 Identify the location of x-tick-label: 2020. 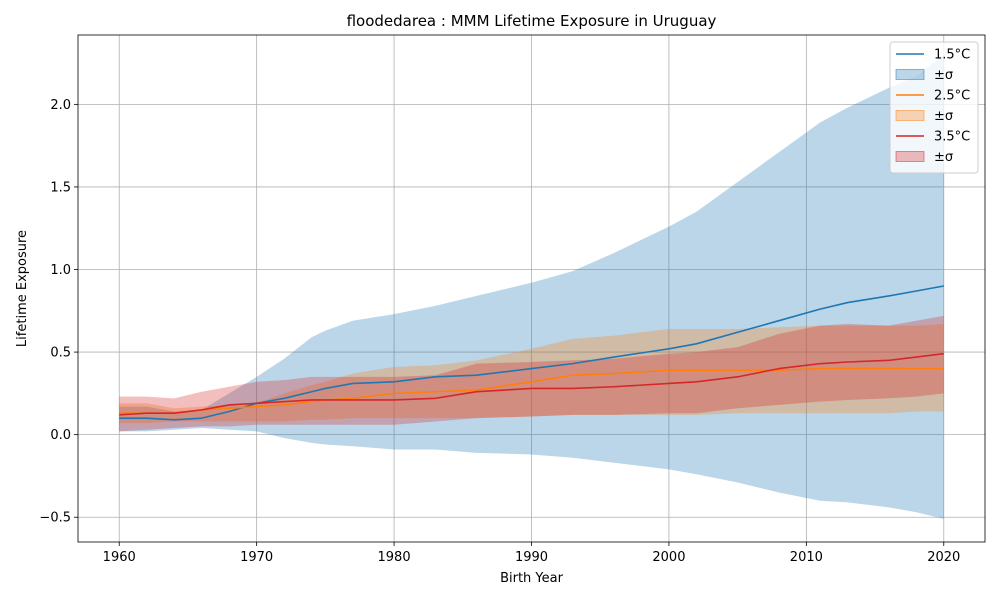
(943, 557).